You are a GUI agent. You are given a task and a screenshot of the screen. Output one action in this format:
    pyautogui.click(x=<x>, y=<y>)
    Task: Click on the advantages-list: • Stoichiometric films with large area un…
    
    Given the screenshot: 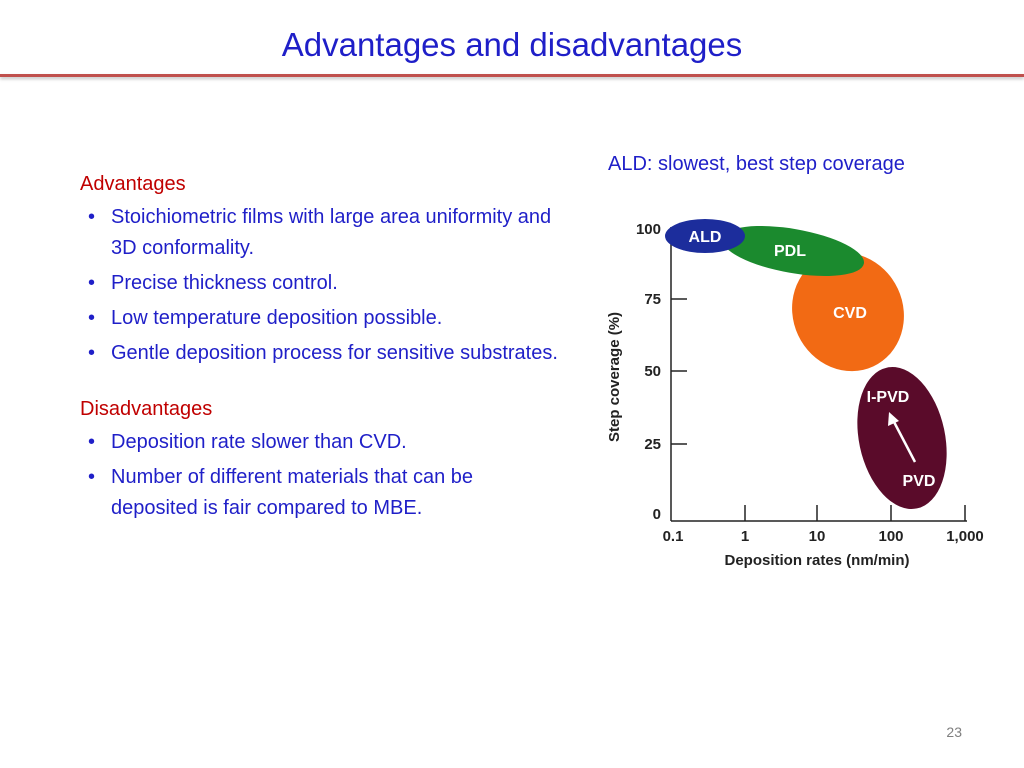 What is the action you would take?
    pyautogui.click(x=320, y=285)
    